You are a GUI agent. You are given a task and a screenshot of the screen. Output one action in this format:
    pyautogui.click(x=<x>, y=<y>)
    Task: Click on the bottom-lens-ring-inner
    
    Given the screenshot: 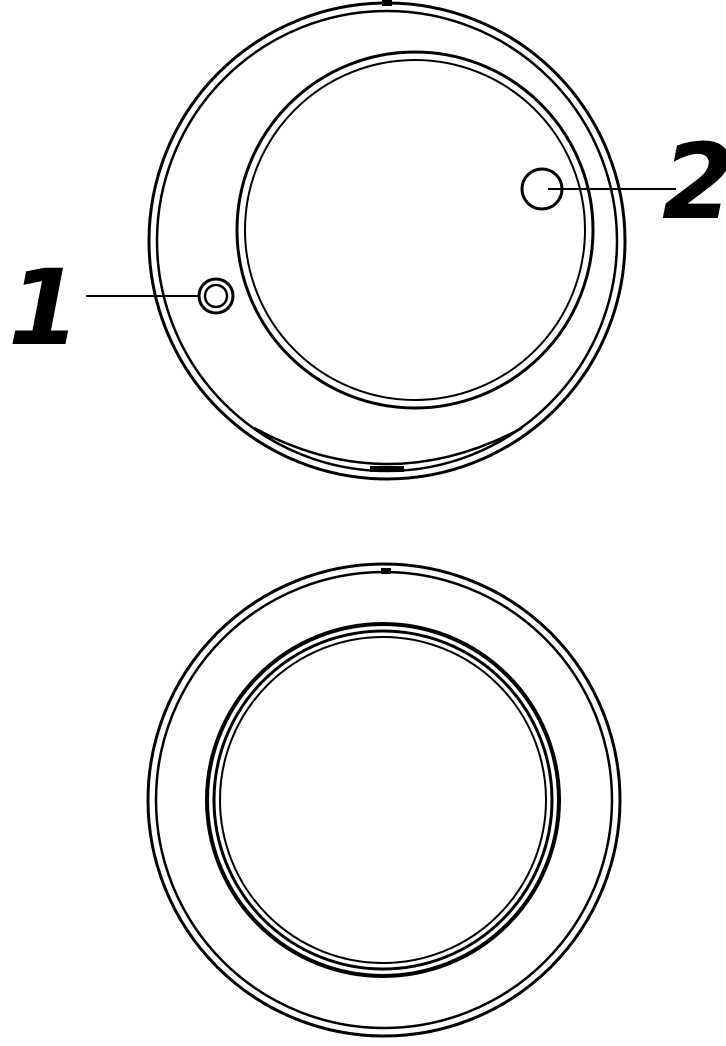 What is the action you would take?
    pyautogui.click(x=383, y=800)
    